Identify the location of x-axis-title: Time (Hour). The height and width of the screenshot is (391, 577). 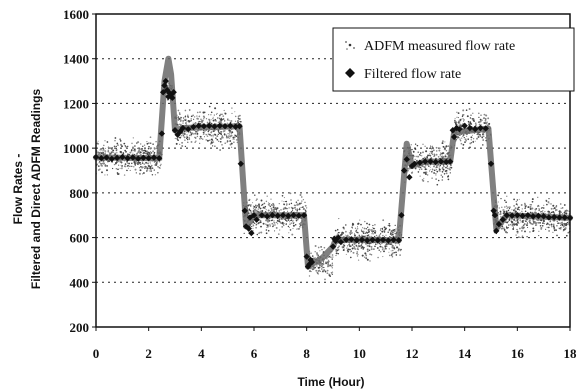
(330, 382).